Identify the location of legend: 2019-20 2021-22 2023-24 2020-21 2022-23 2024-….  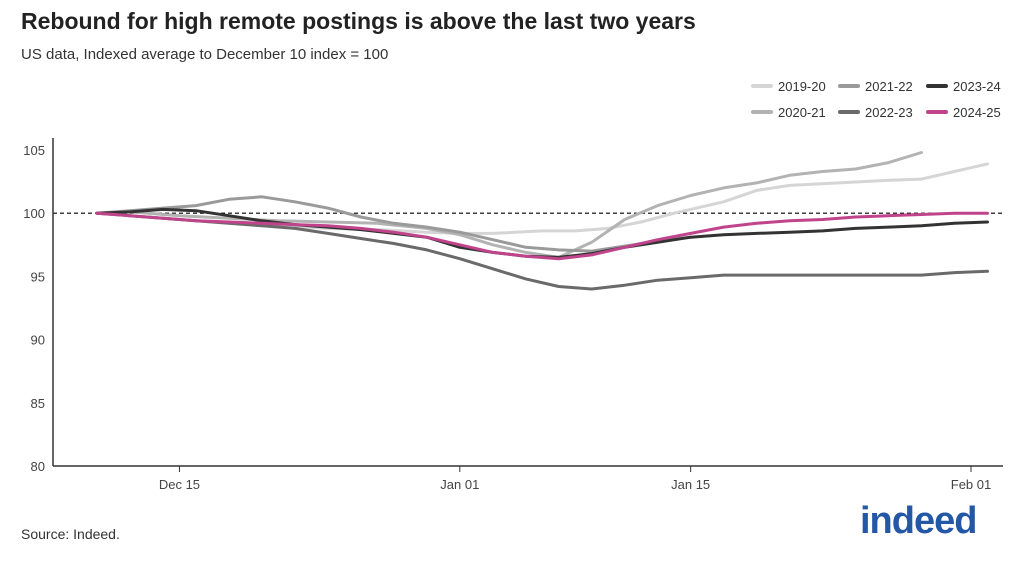
(876, 99).